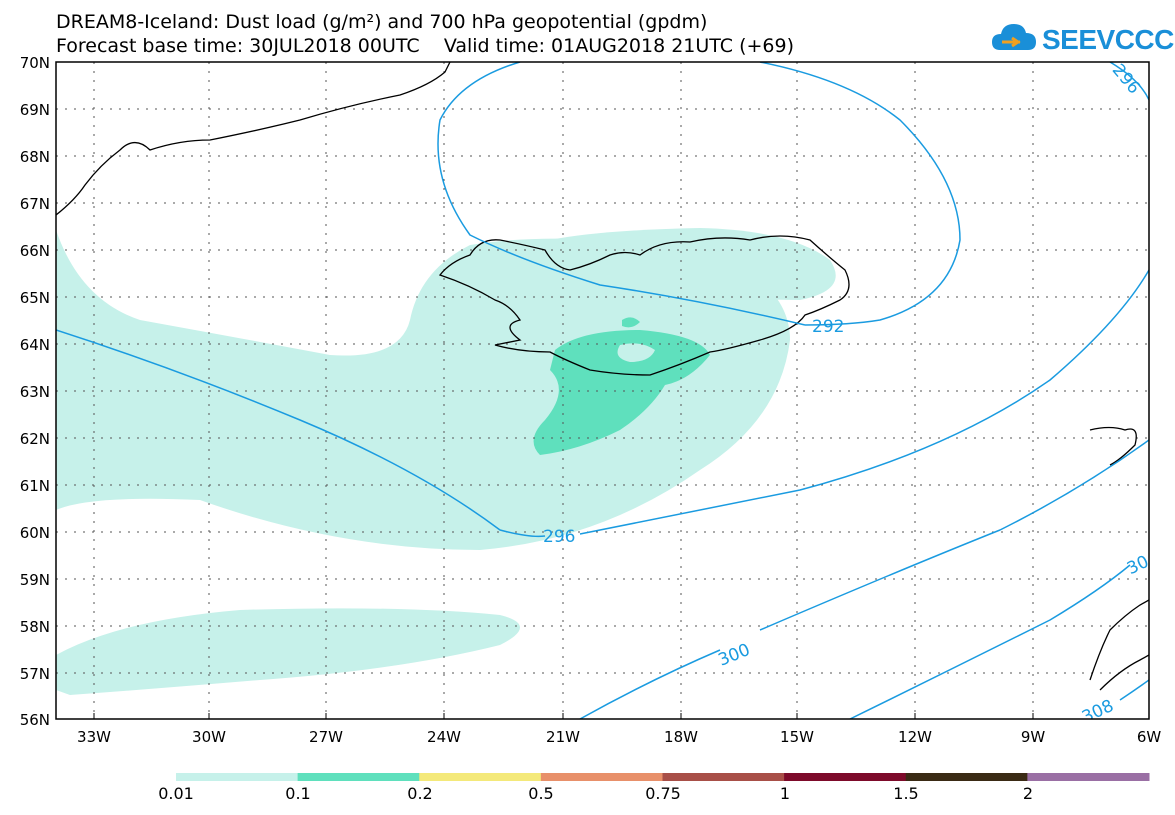 This screenshot has width=1175, height=815. What do you see at coordinates (35, 298) in the screenshot?
I see `lat-label: 65N` at bounding box center [35, 298].